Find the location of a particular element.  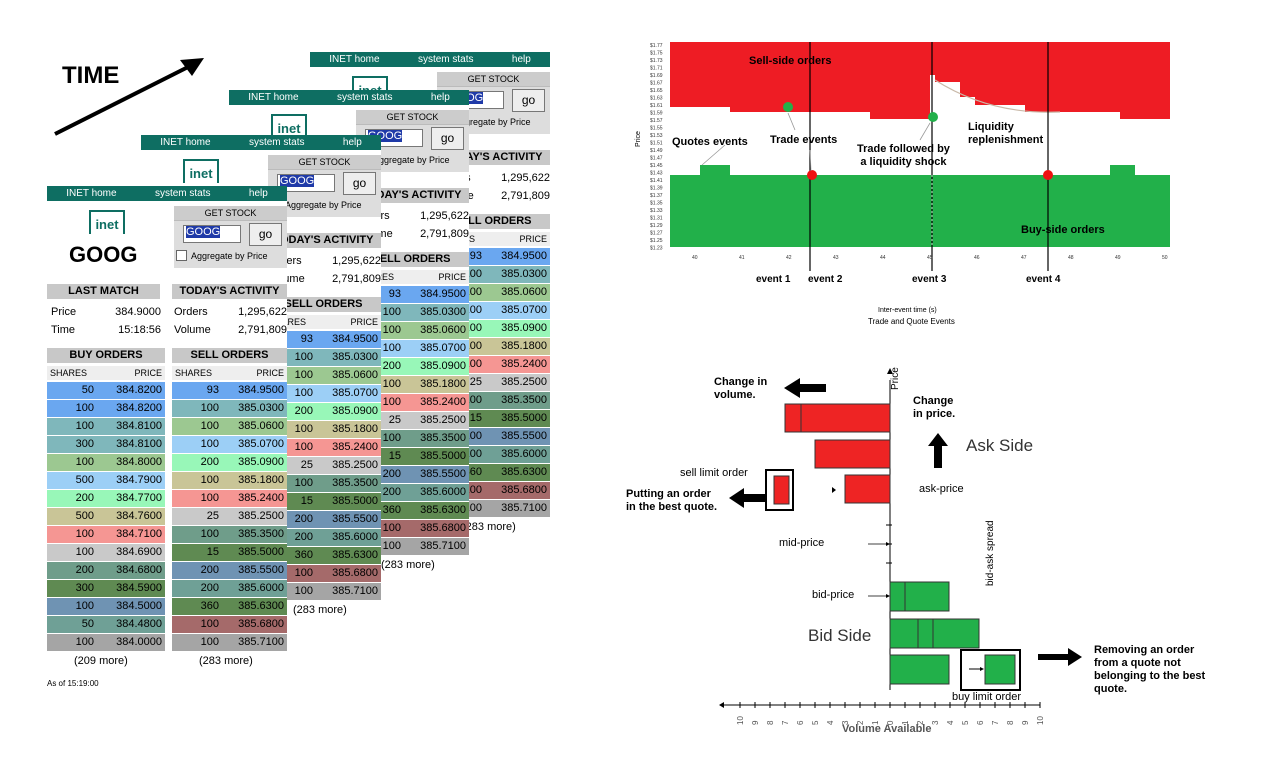

svg-text: $1.75 is located at coordinates (656, 54).